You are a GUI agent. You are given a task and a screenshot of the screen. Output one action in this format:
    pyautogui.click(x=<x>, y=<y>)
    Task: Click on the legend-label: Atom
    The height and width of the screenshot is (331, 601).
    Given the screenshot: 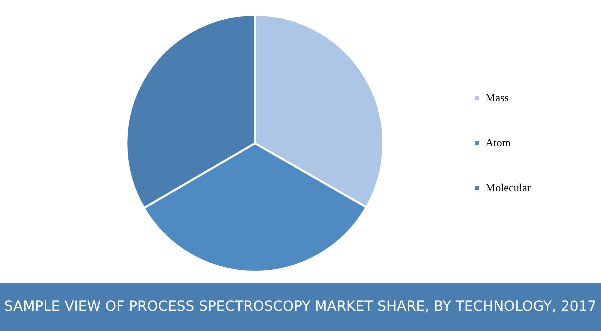 What is the action you would take?
    pyautogui.click(x=499, y=143)
    